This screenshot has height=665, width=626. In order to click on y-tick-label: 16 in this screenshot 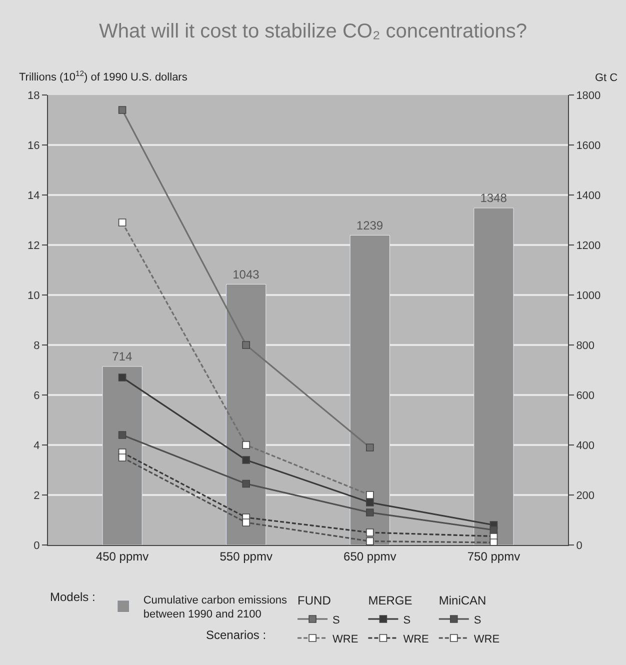, I will do `click(34, 146)`.